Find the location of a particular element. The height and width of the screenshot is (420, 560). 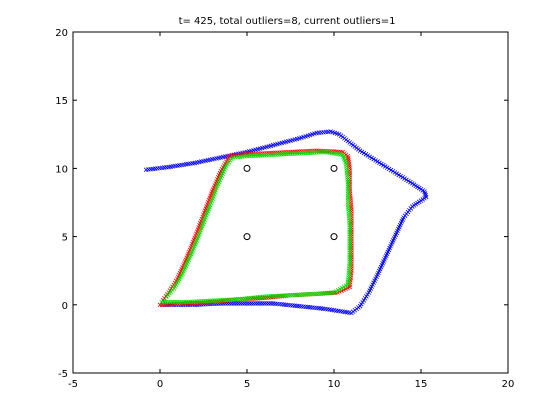

y-tick-label: 10 is located at coordinates (61, 169).